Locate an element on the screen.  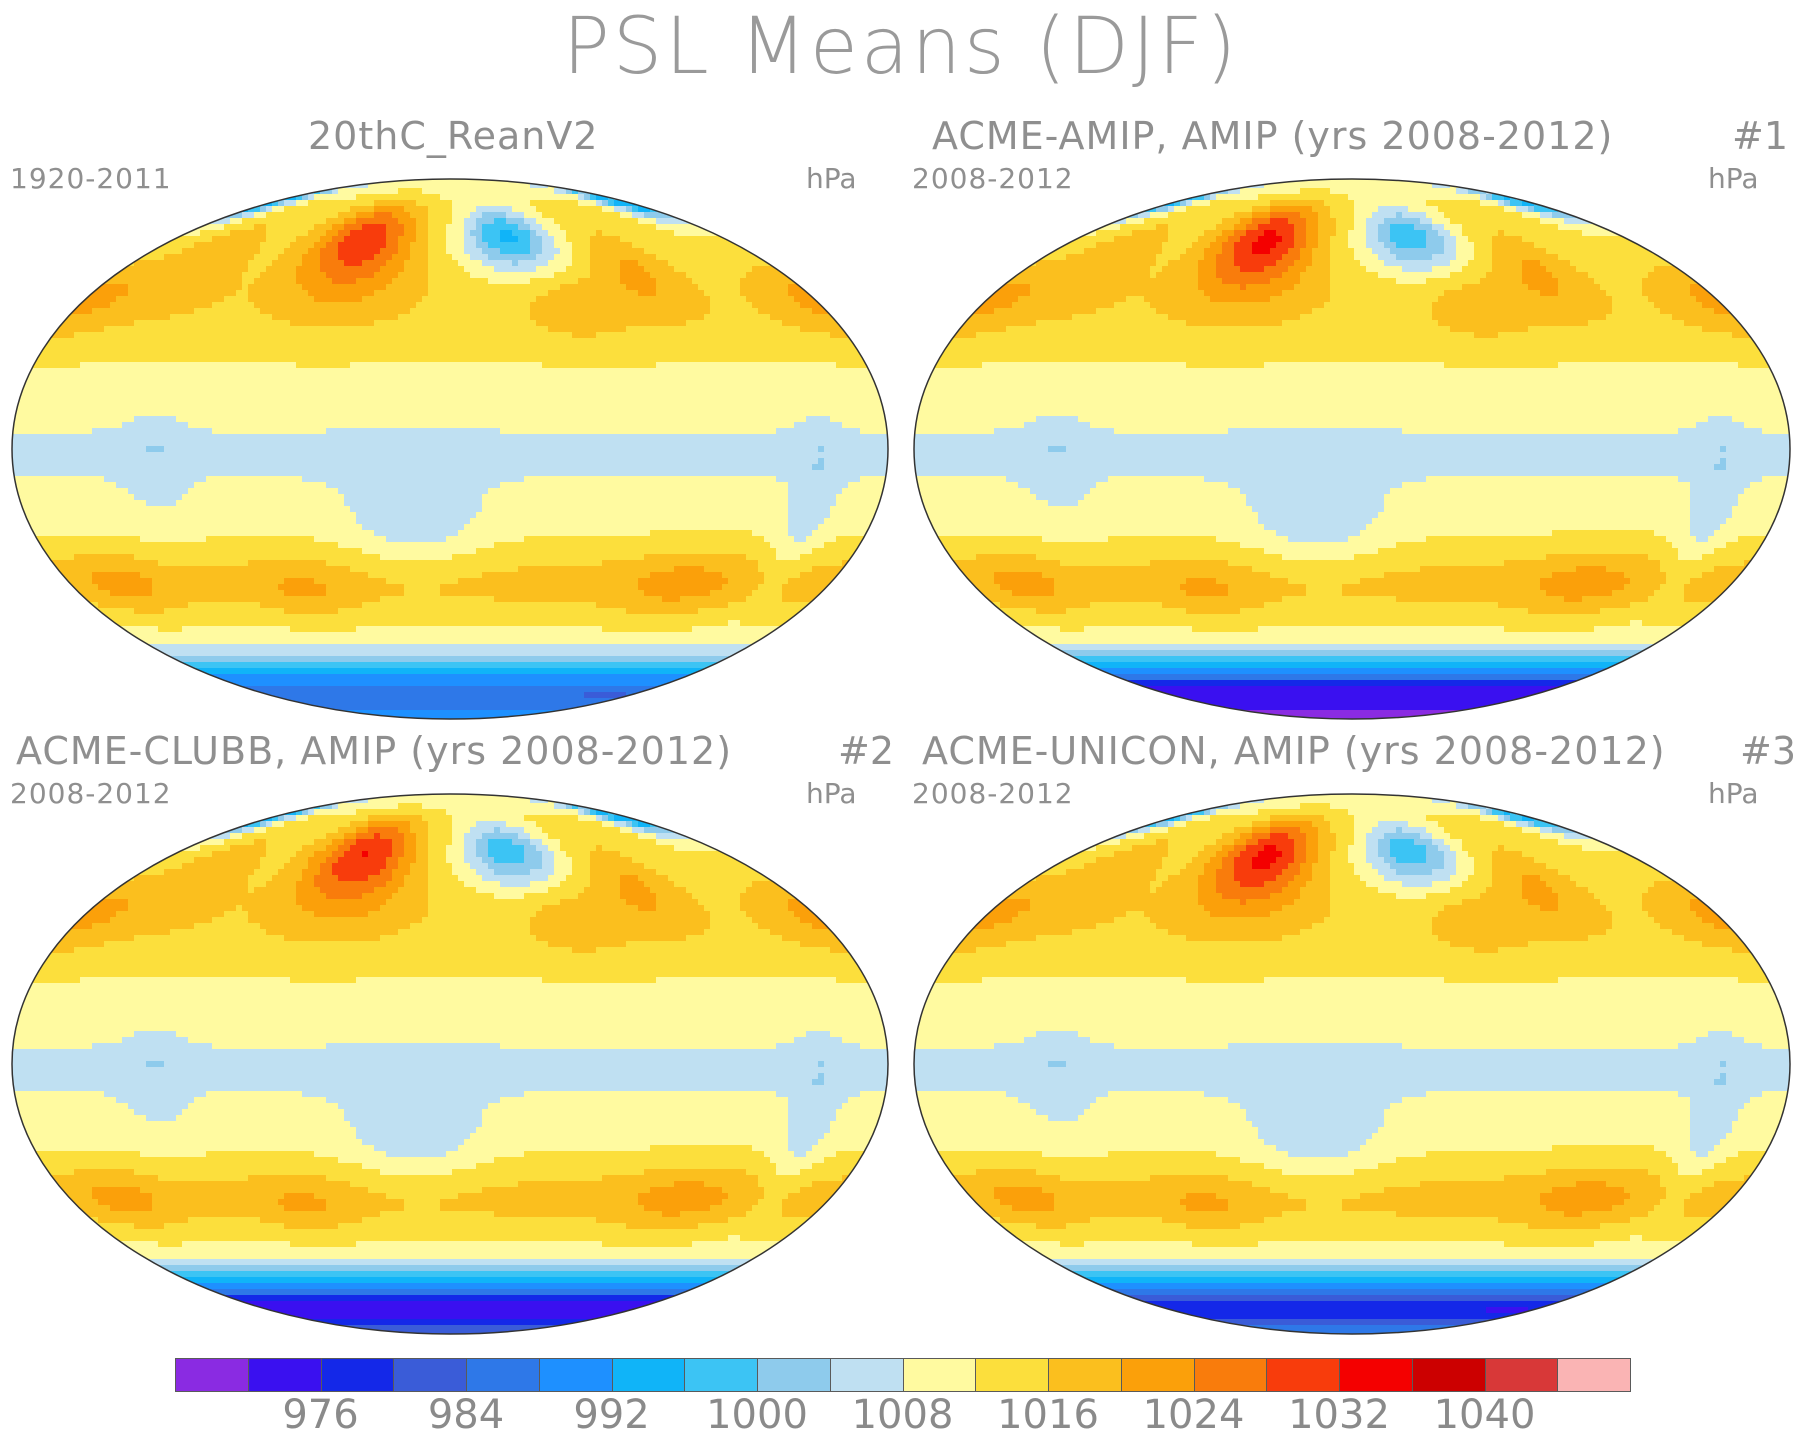
colorbar-tick-label: 1040 is located at coordinates (1485, 1415).